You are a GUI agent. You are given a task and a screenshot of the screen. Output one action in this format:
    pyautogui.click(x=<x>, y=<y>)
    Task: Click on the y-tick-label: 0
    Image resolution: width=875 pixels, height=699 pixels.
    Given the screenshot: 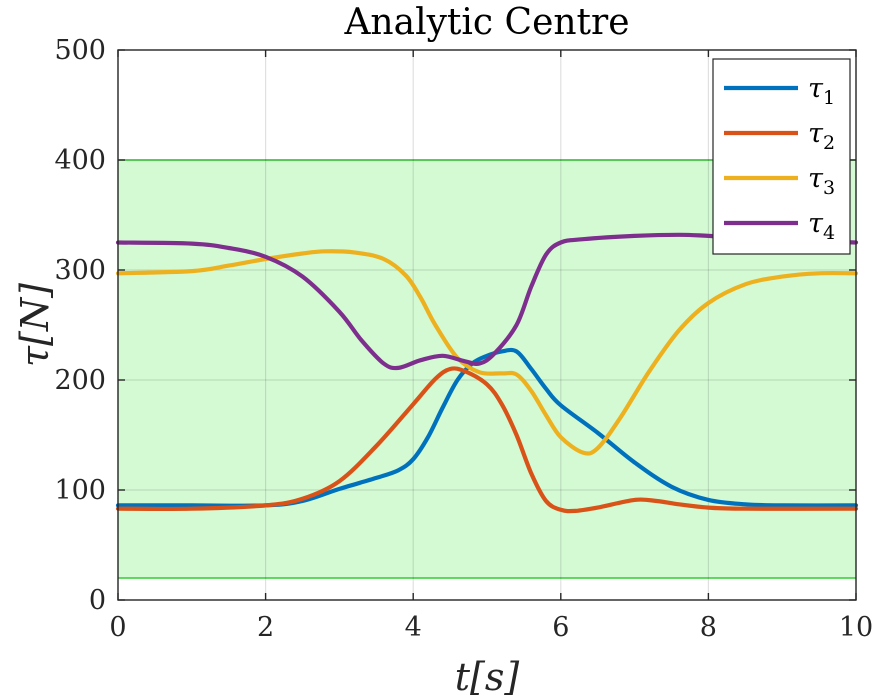 What is the action you would take?
    pyautogui.click(x=97, y=600)
    